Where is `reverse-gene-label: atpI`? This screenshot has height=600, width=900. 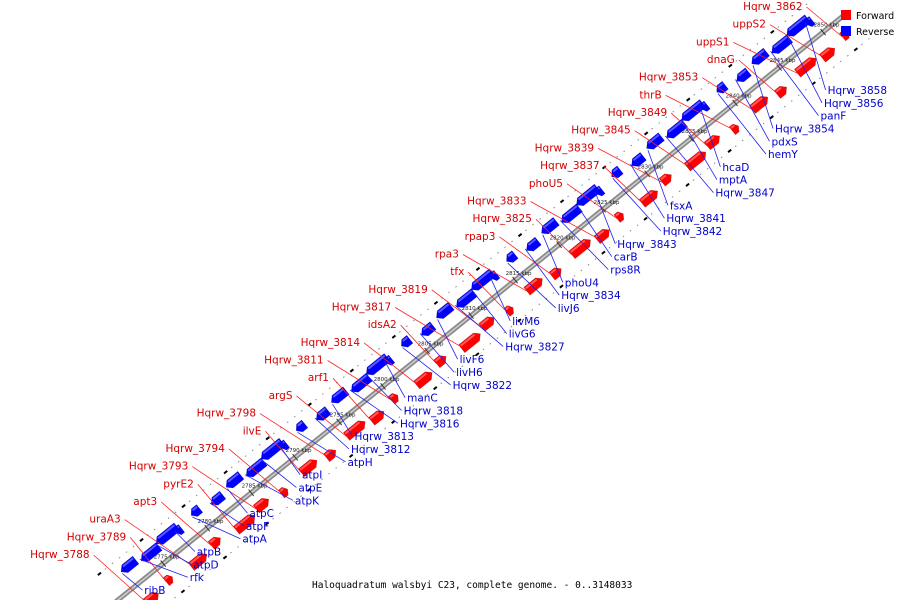 reverse-gene-label: atpI is located at coordinates (312, 476).